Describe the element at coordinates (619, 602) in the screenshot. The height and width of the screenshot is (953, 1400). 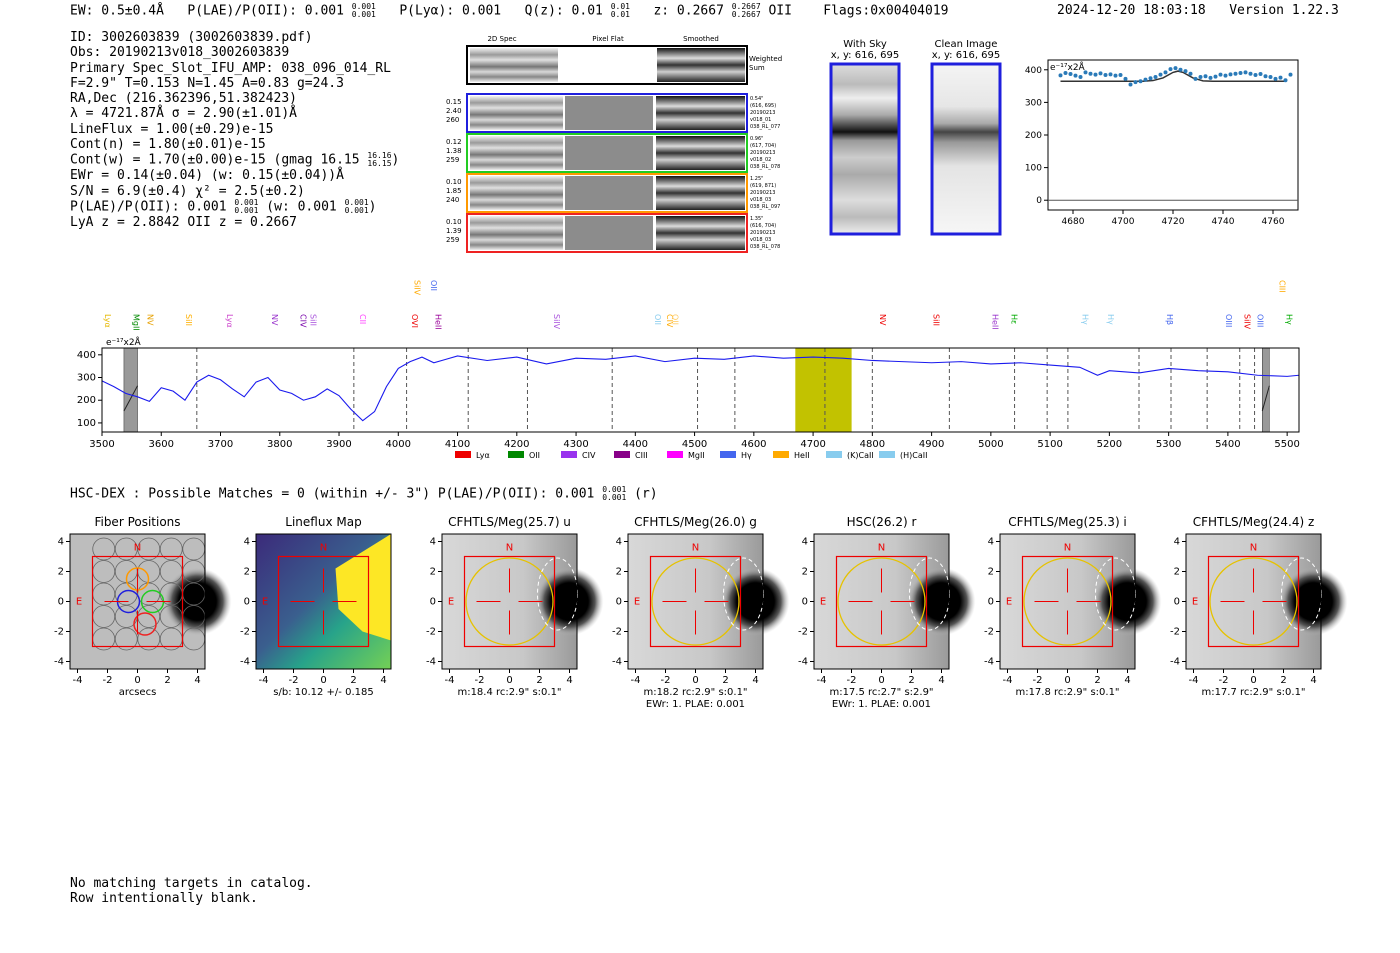
I see `stamp-ytick-label: 0` at that location.